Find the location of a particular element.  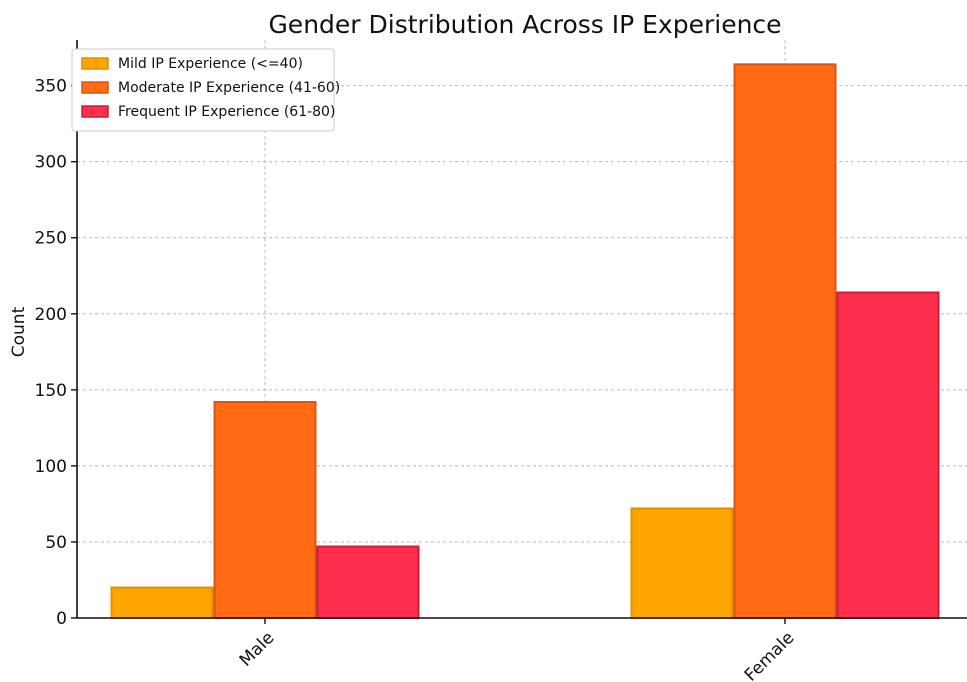

y-tick-label: 200 is located at coordinates (51, 315).